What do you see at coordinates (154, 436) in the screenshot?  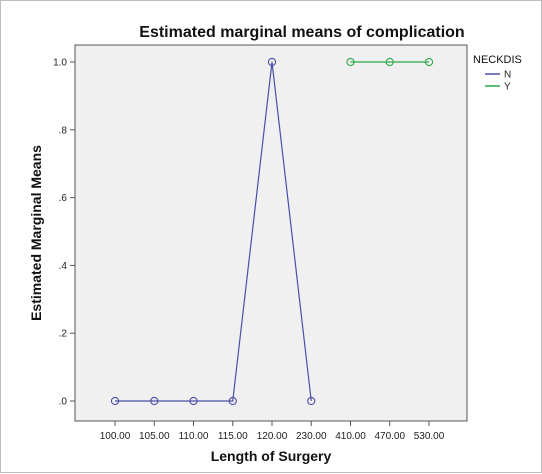 I see `x-tick-label: 105.00` at bounding box center [154, 436].